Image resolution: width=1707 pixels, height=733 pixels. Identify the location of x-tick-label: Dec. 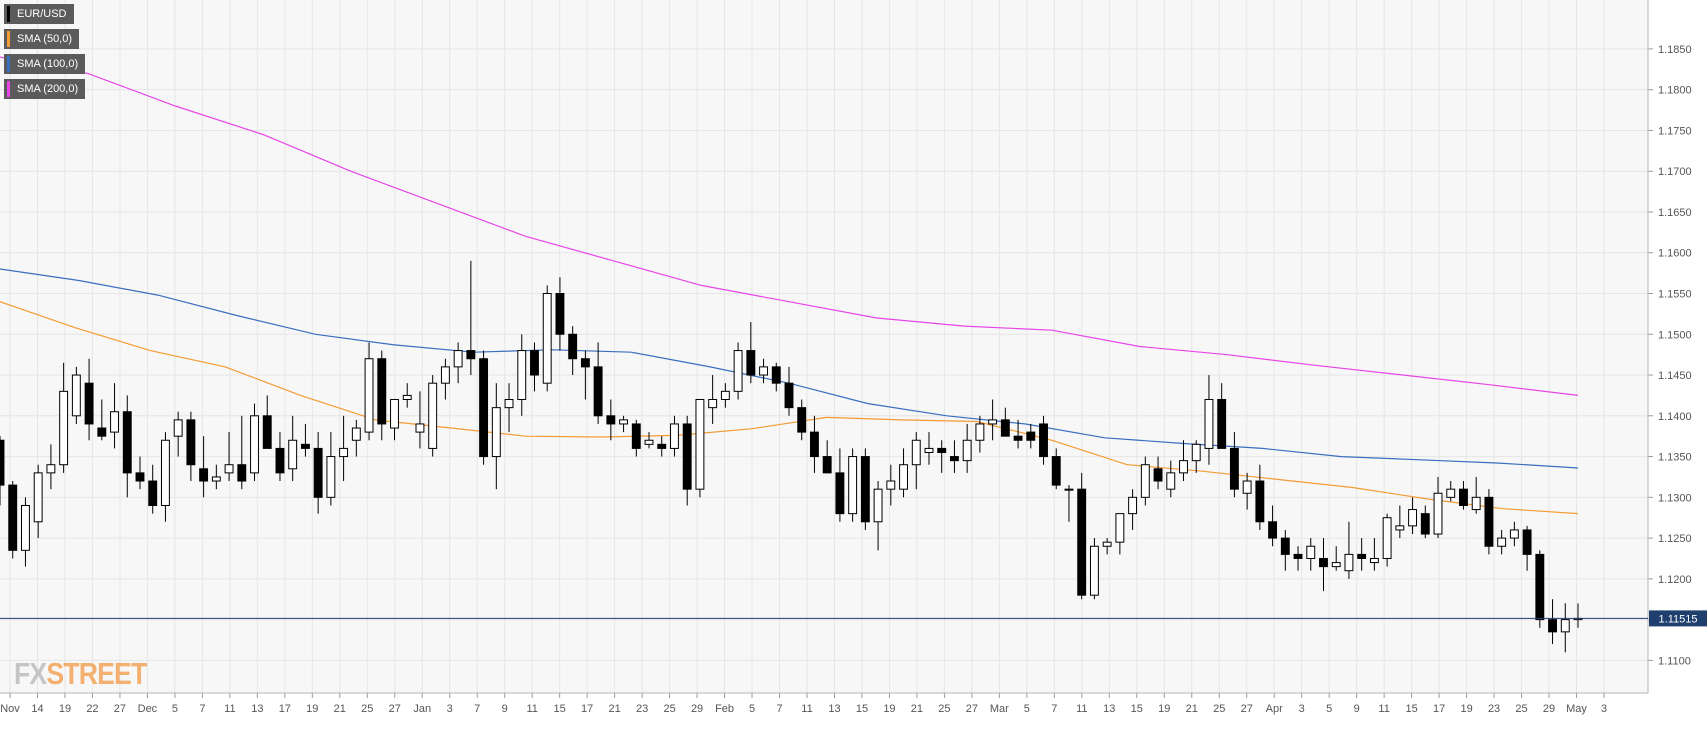
(148, 709).